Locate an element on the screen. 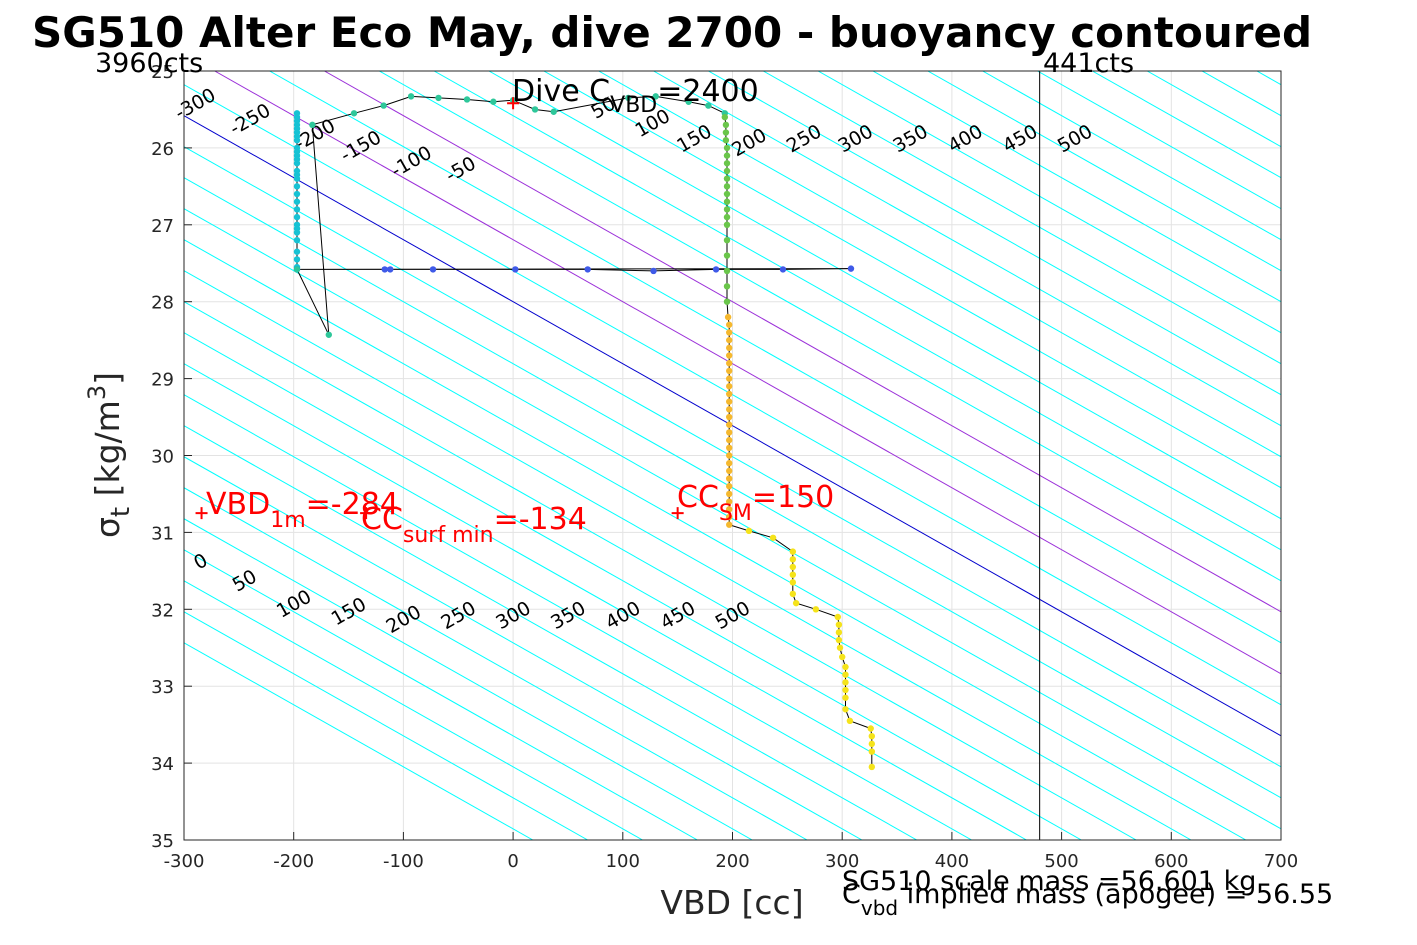  vbd-1m-base: VBD is located at coordinates (238, 504).